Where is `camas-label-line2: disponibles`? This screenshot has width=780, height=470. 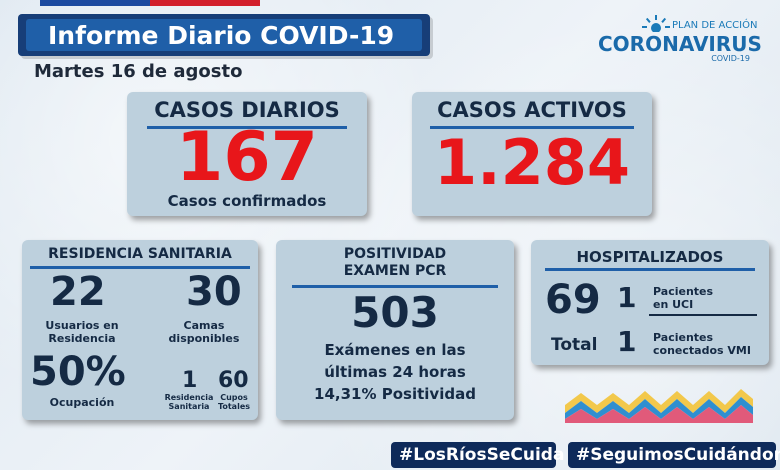
camas-label-line2: disponibles is located at coordinates (204, 338).